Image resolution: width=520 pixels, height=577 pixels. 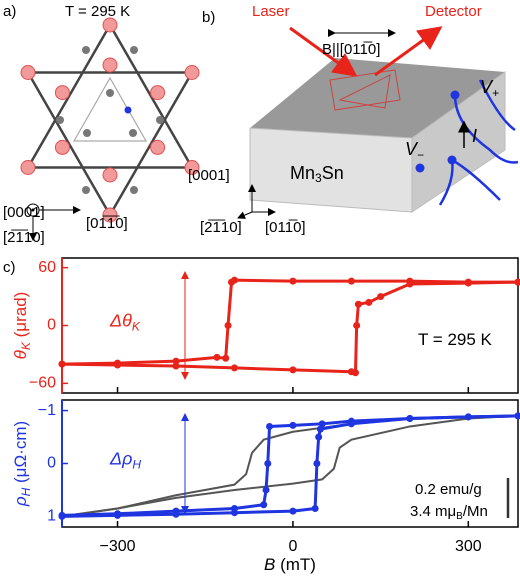 I want to click on current-label: I, so click(x=474, y=136).